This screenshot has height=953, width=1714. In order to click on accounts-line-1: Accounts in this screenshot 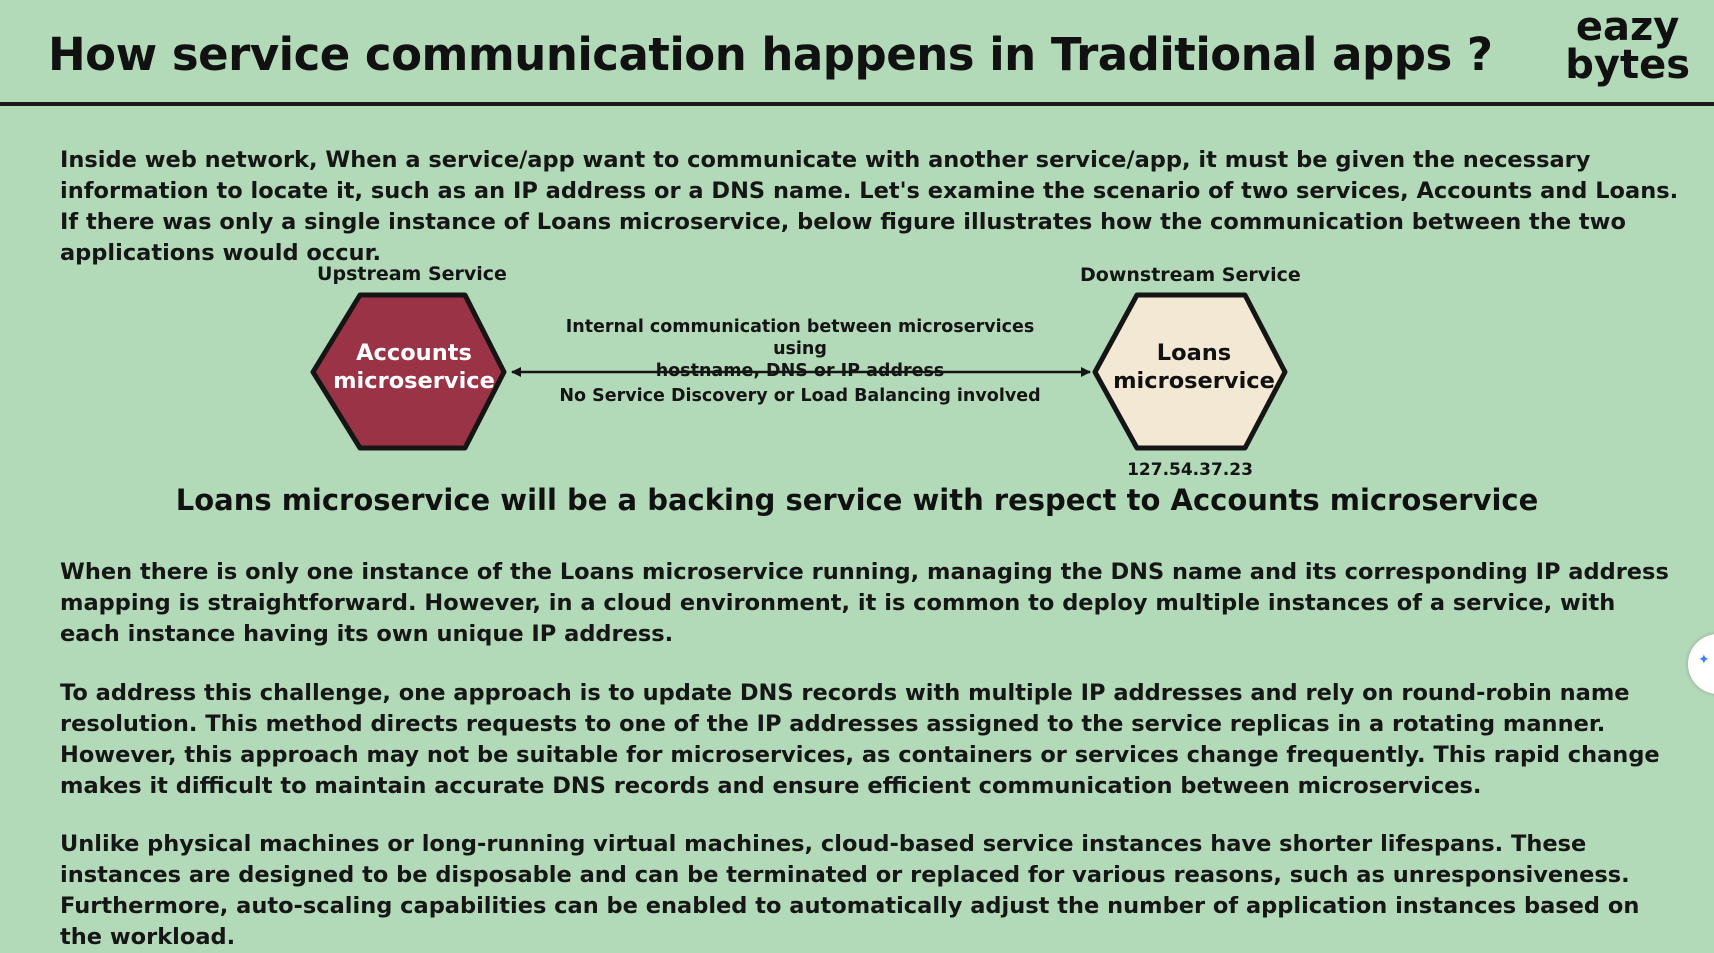, I will do `click(414, 353)`.